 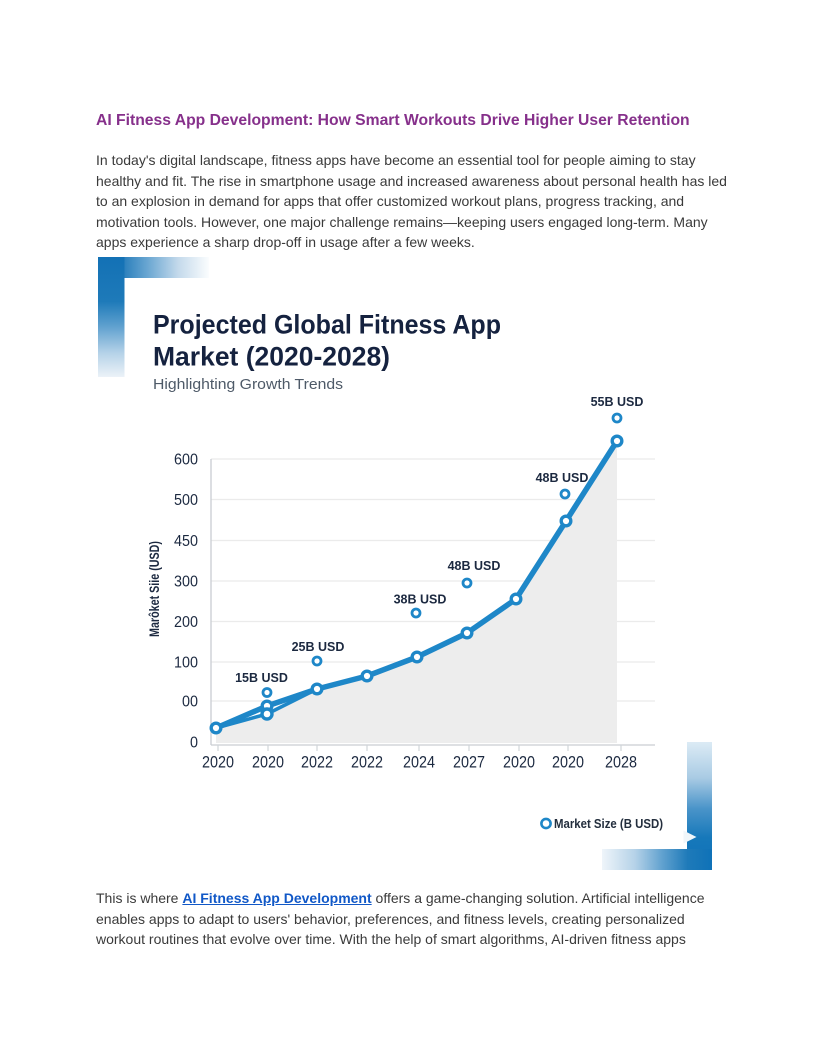 I want to click on svg-text: 500, so click(x=186, y=500).